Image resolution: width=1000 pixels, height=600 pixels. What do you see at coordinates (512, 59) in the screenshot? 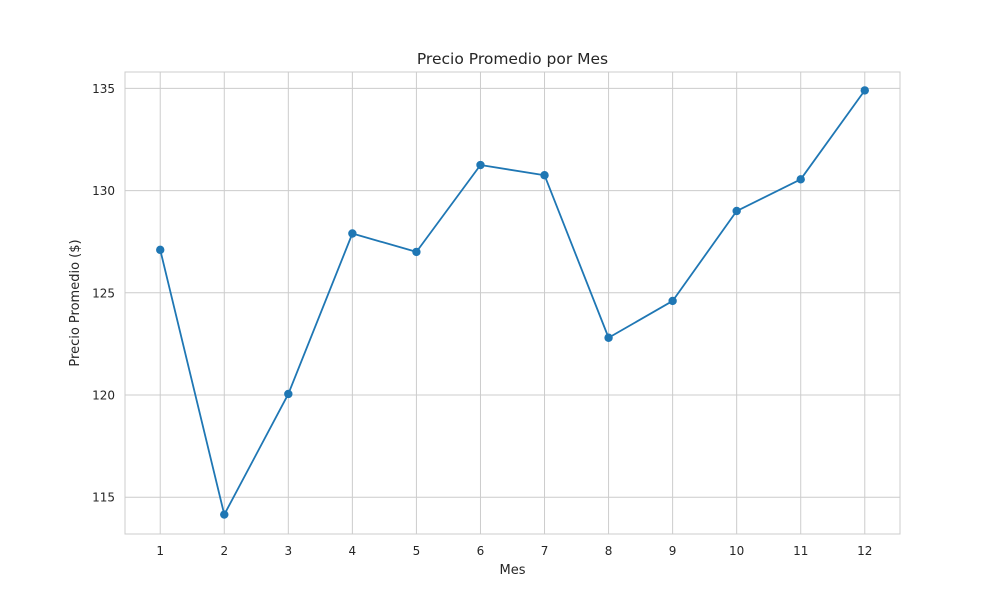
I see `chart-title: Precio Promedio por Mes` at bounding box center [512, 59].